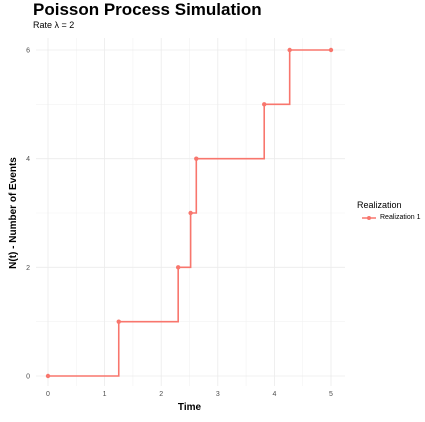 This screenshot has width=425, height=422. I want to click on x-tick-label: 1, so click(105, 394).